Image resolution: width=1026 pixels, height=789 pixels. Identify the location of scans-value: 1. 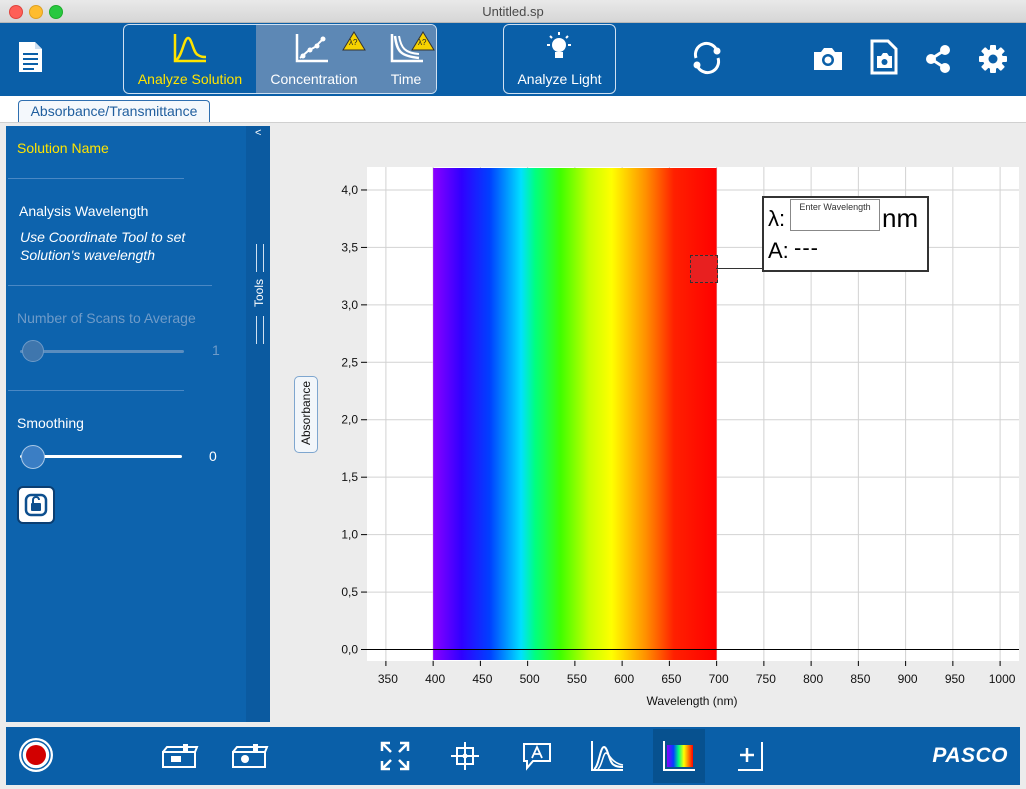
(216, 350).